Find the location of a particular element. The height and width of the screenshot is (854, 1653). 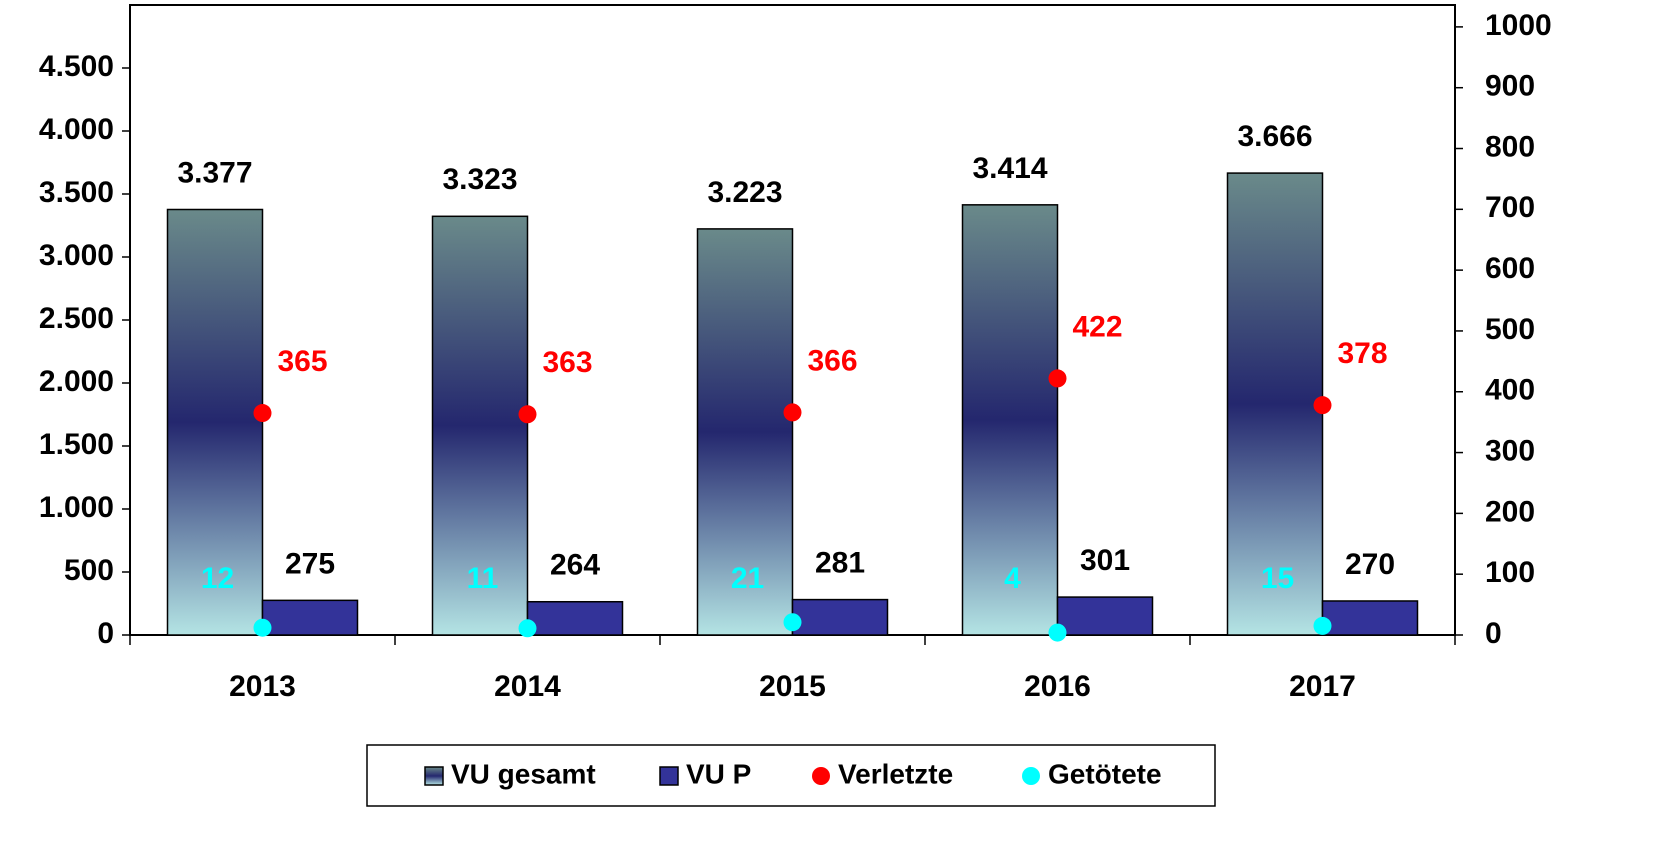

value-label: 21 is located at coordinates (747, 578).